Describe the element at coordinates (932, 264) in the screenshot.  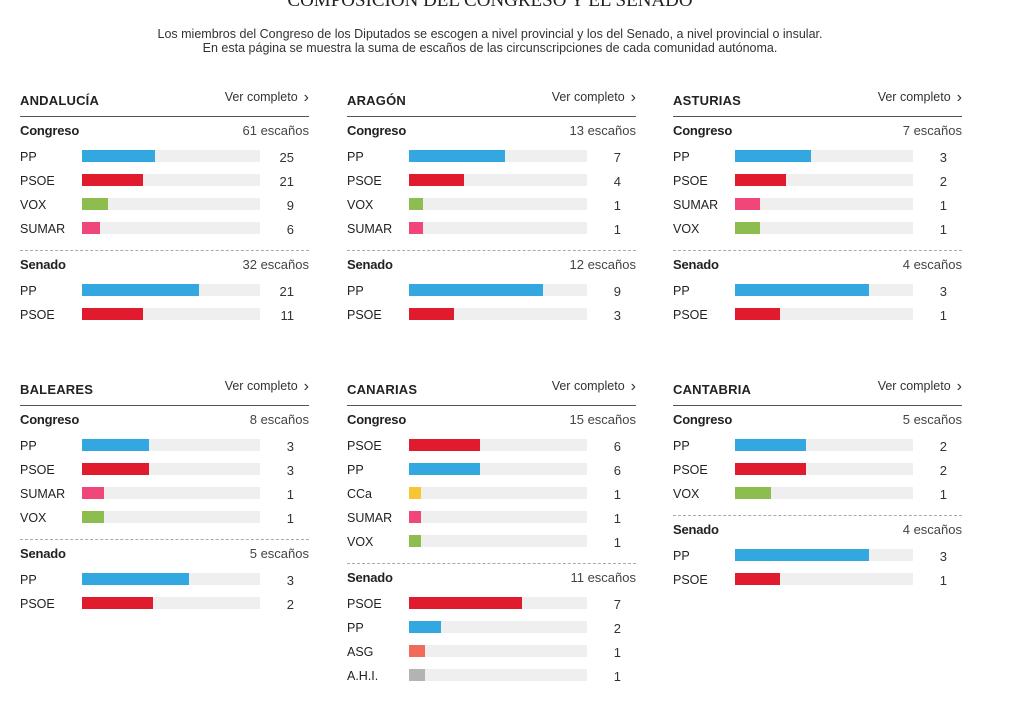
I see `seats-total: 4 escaños` at that location.